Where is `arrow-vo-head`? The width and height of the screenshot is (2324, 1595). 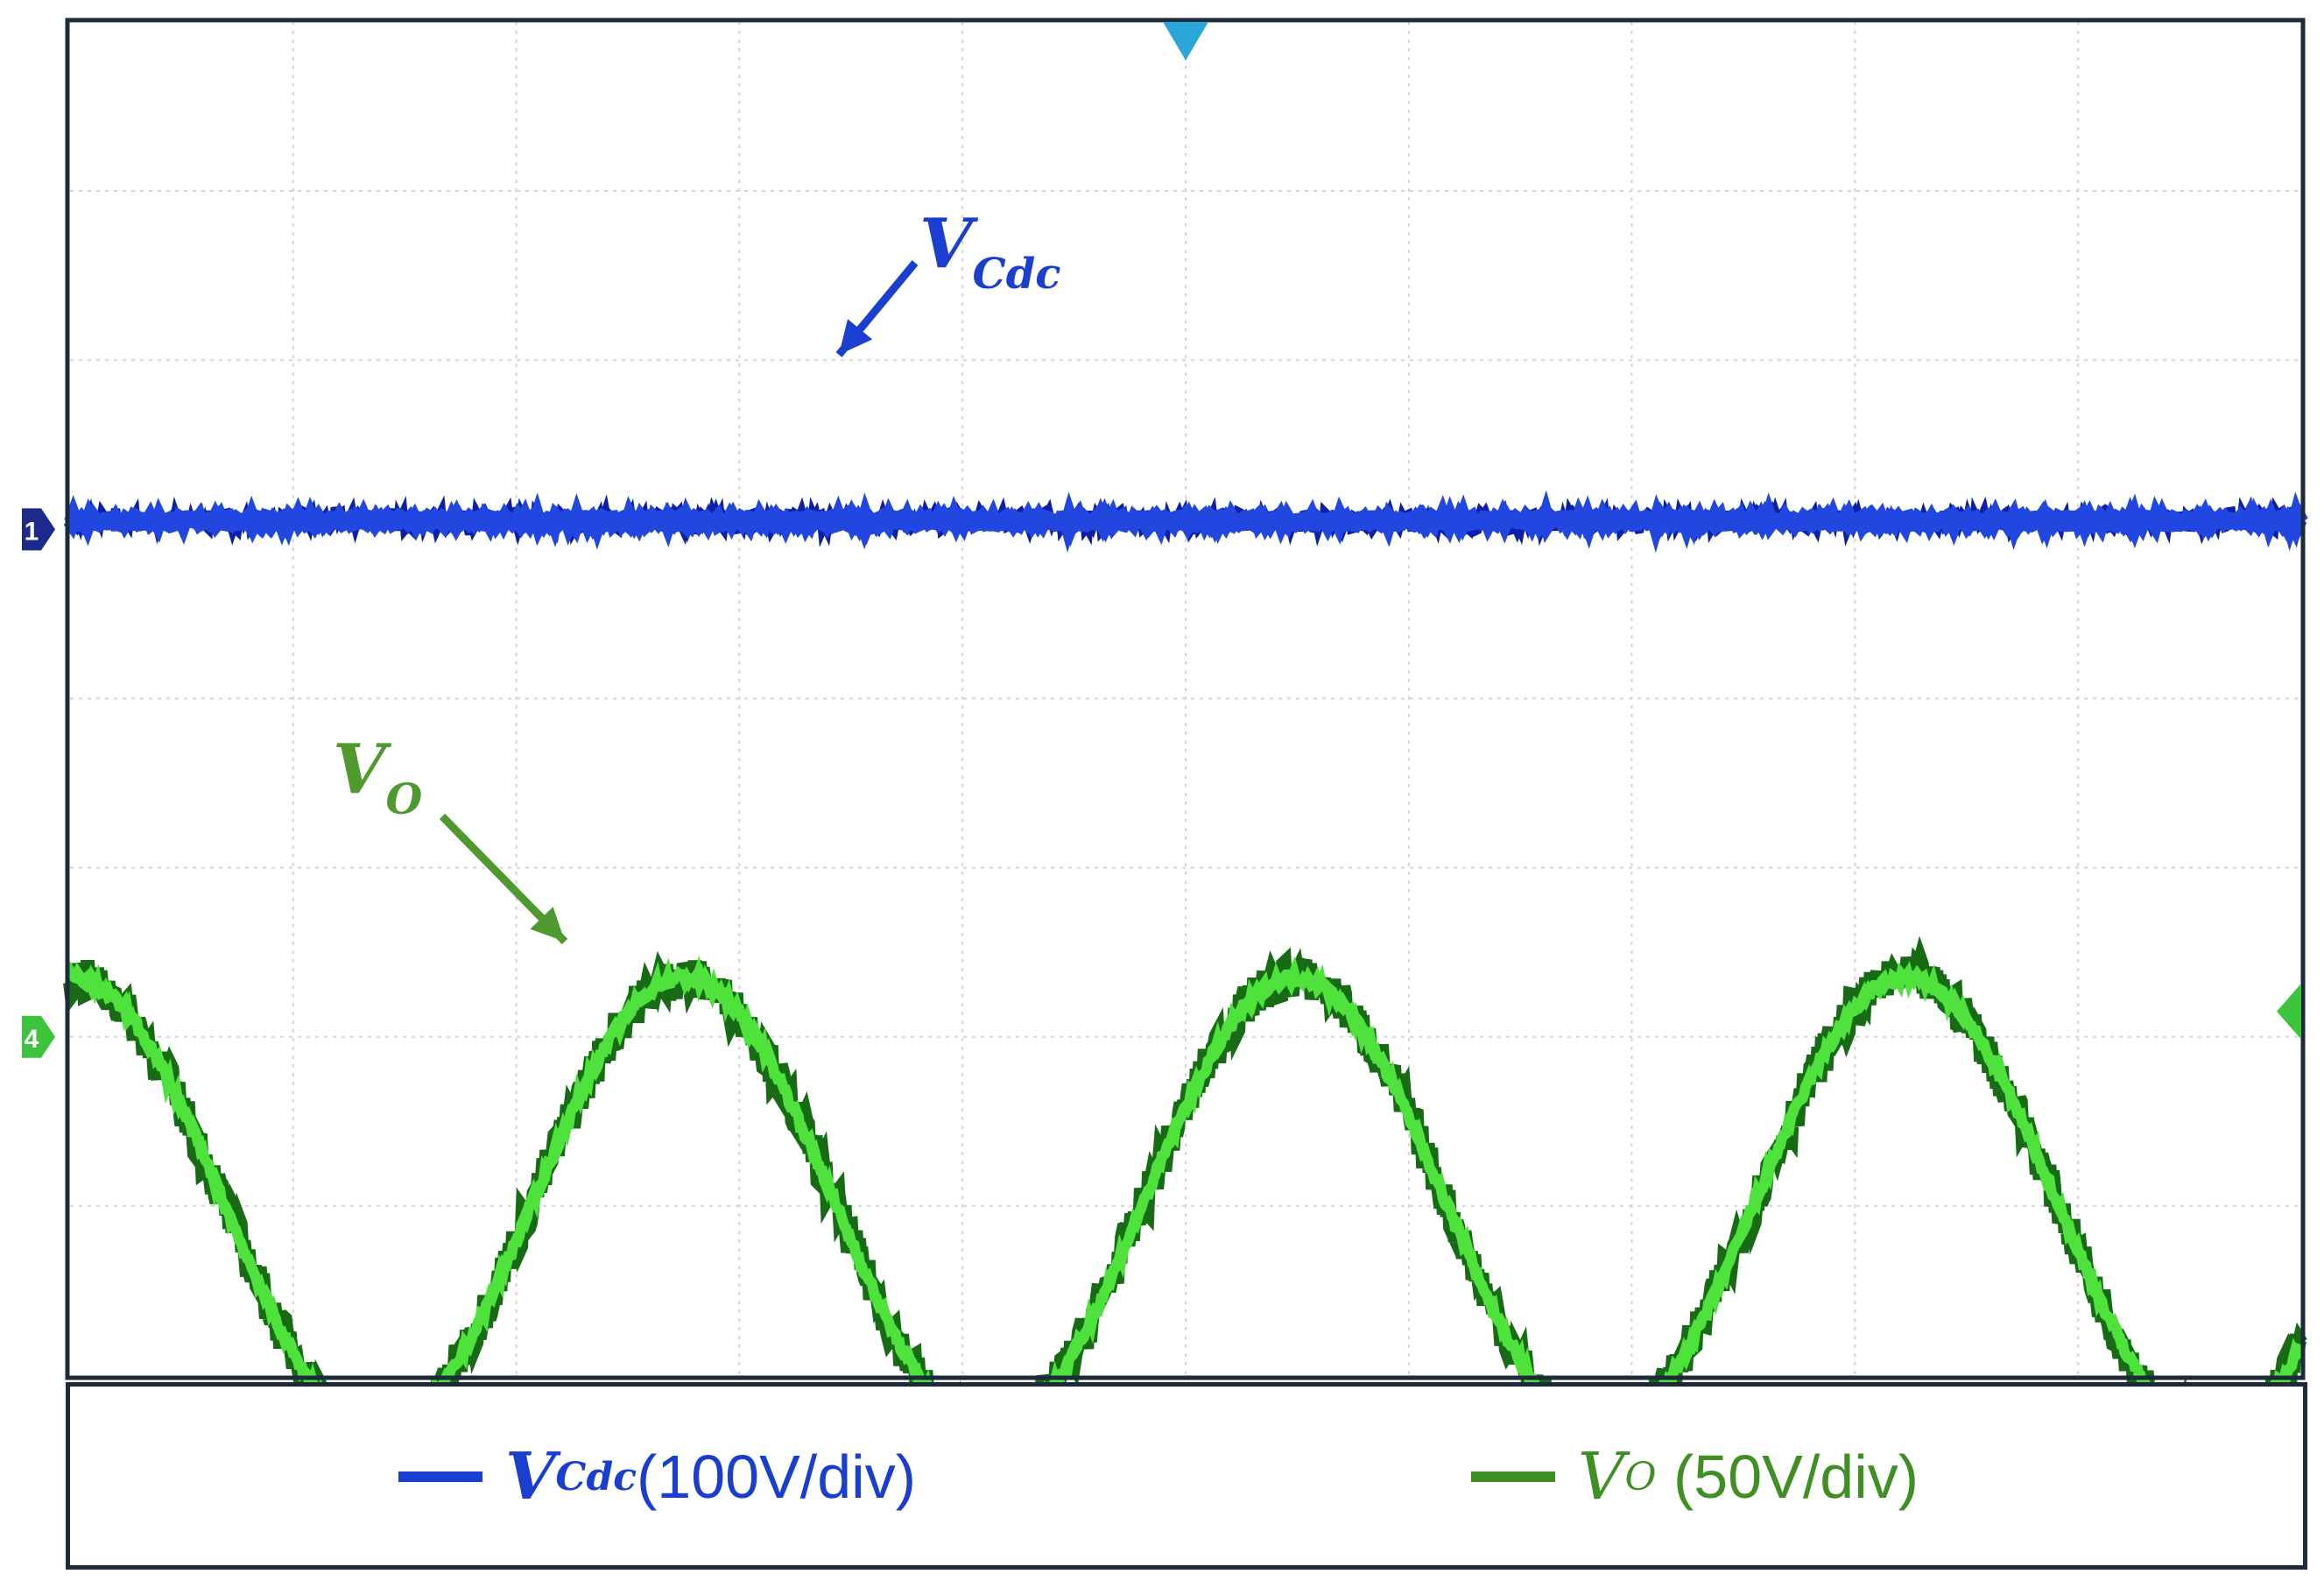
arrow-vo-head is located at coordinates (547, 924).